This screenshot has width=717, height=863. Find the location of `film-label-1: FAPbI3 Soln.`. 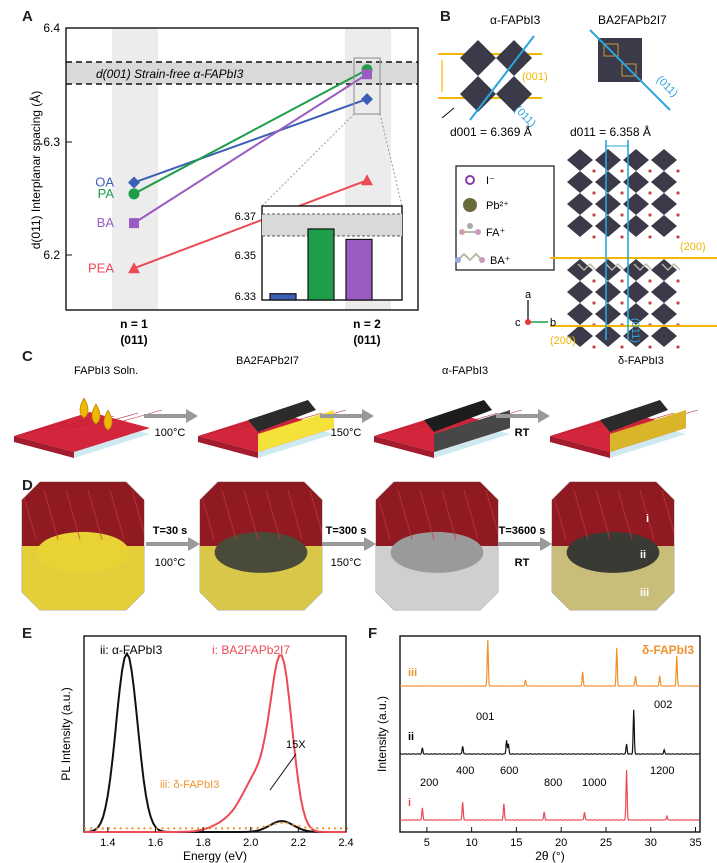

film-label-1: FAPbI3 Soln. is located at coordinates (106, 371).